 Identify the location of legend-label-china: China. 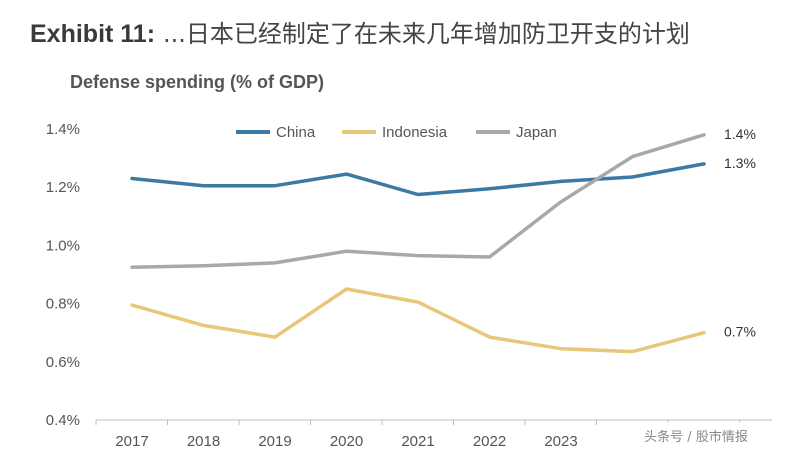
(296, 132).